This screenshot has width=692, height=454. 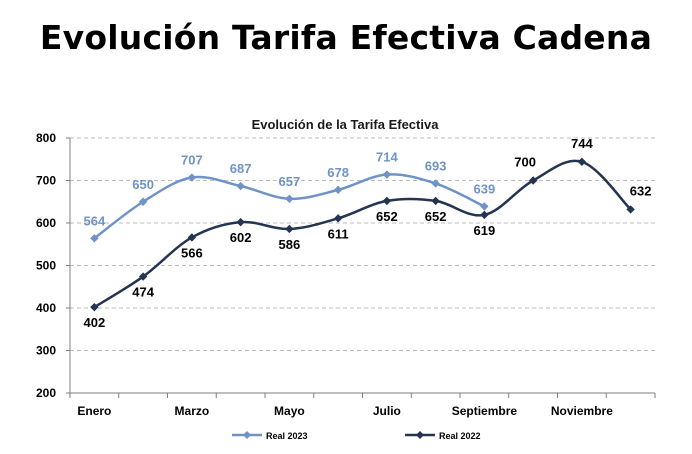 I want to click on y-tick-label: 500, so click(x=46, y=266).